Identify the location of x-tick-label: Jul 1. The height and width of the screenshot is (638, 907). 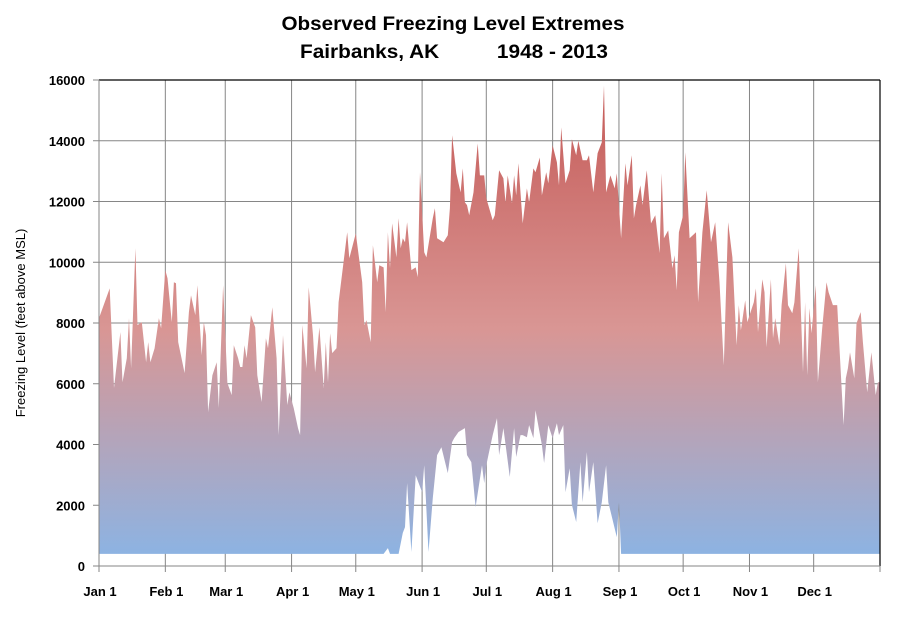
(487, 591).